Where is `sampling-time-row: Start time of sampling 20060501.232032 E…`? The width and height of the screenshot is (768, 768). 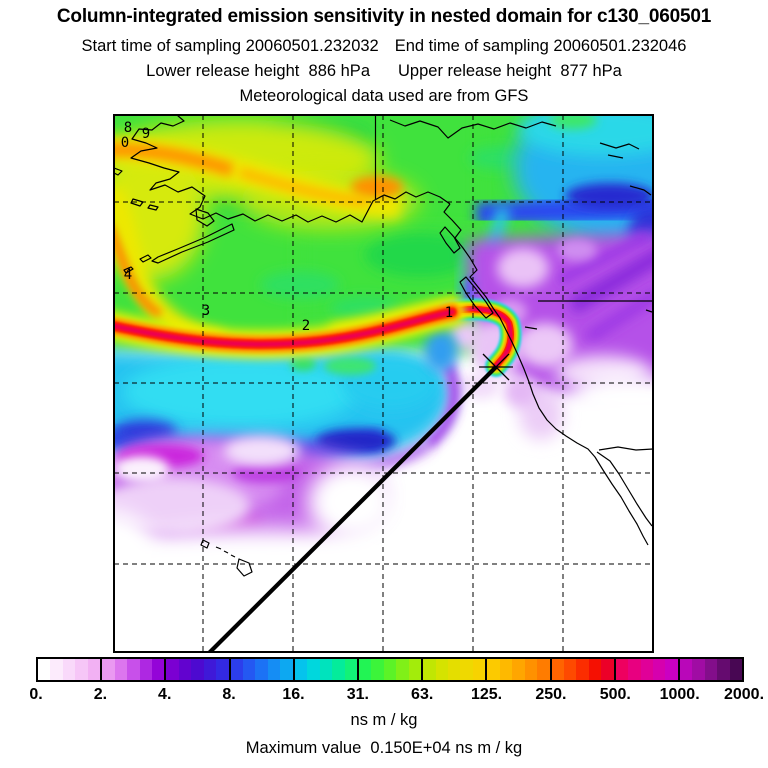 sampling-time-row: Start time of sampling 20060501.232032 E… is located at coordinates (384, 46).